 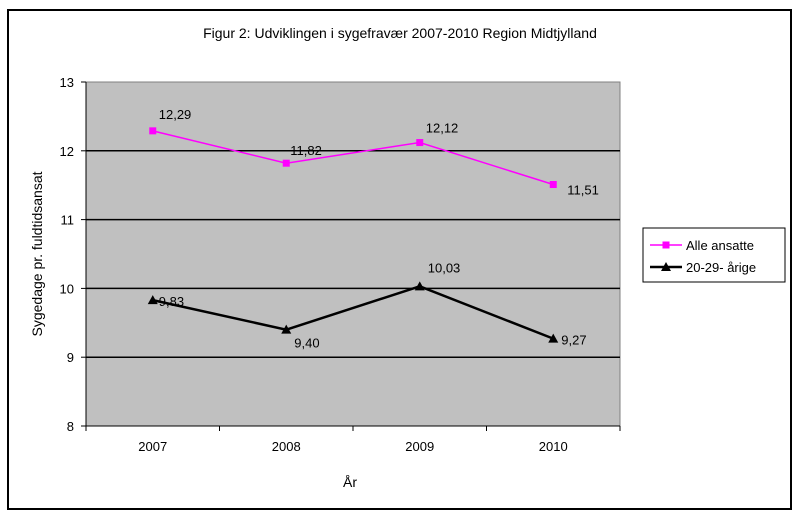 What do you see at coordinates (306, 150) in the screenshot?
I see `data-label: 11,82` at bounding box center [306, 150].